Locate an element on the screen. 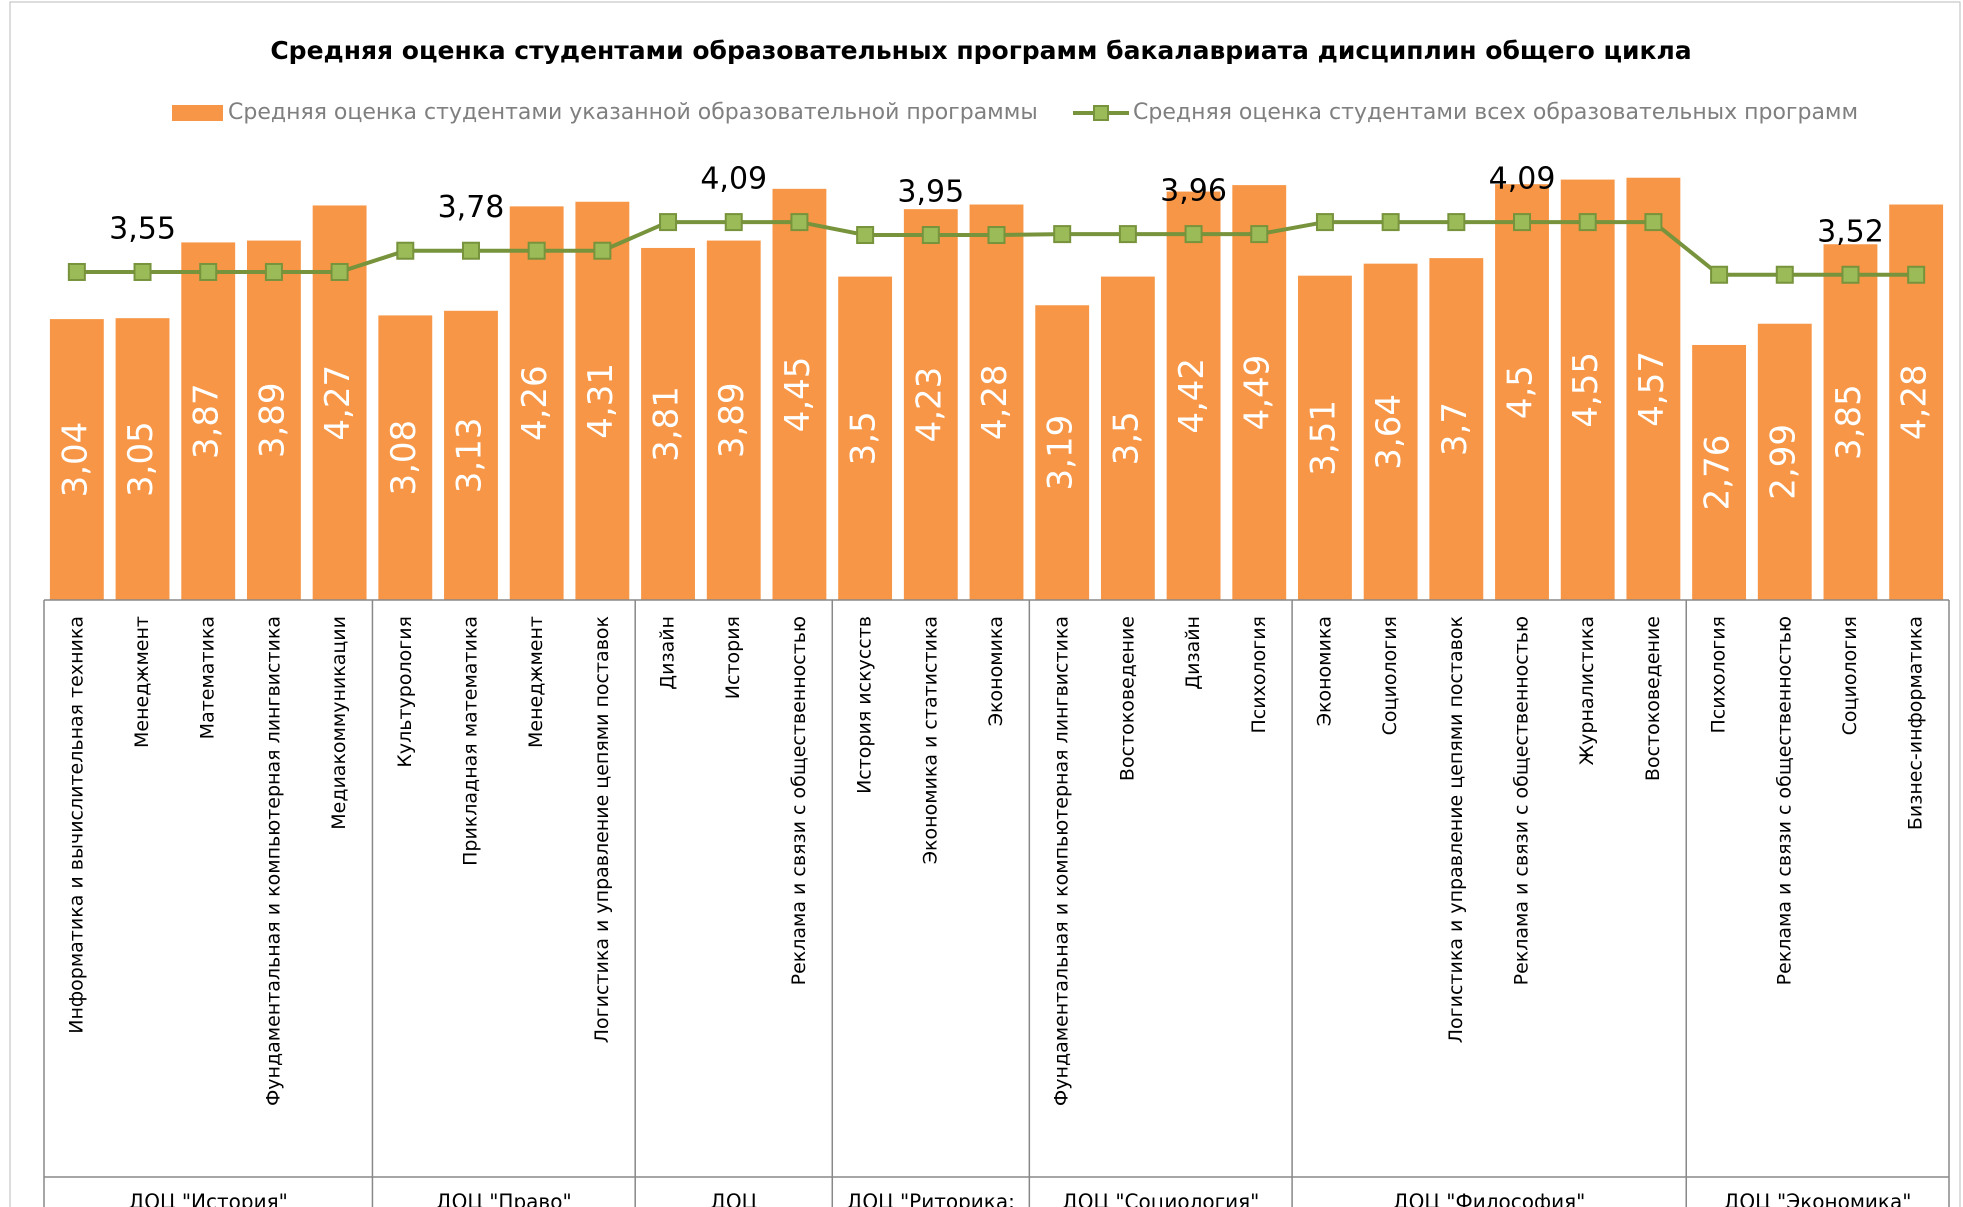 This screenshot has height=1207, width=1963. bar-value-label: 4,42 is located at coordinates (1192, 396).